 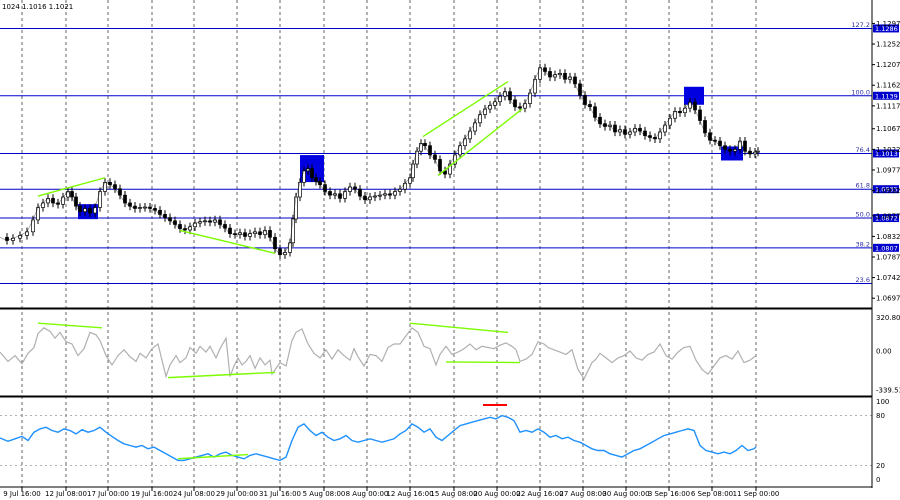 What do you see at coordinates (213, 456) in the screenshot?
I see `stoch-trend-line` at bounding box center [213, 456].